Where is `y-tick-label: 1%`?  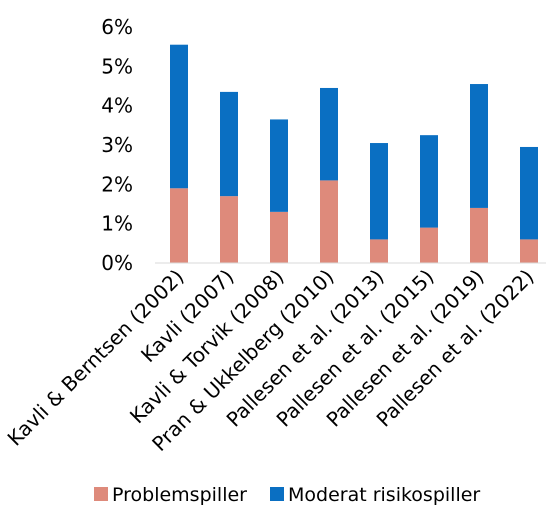
y-tick-label: 1% is located at coordinates (117, 224).